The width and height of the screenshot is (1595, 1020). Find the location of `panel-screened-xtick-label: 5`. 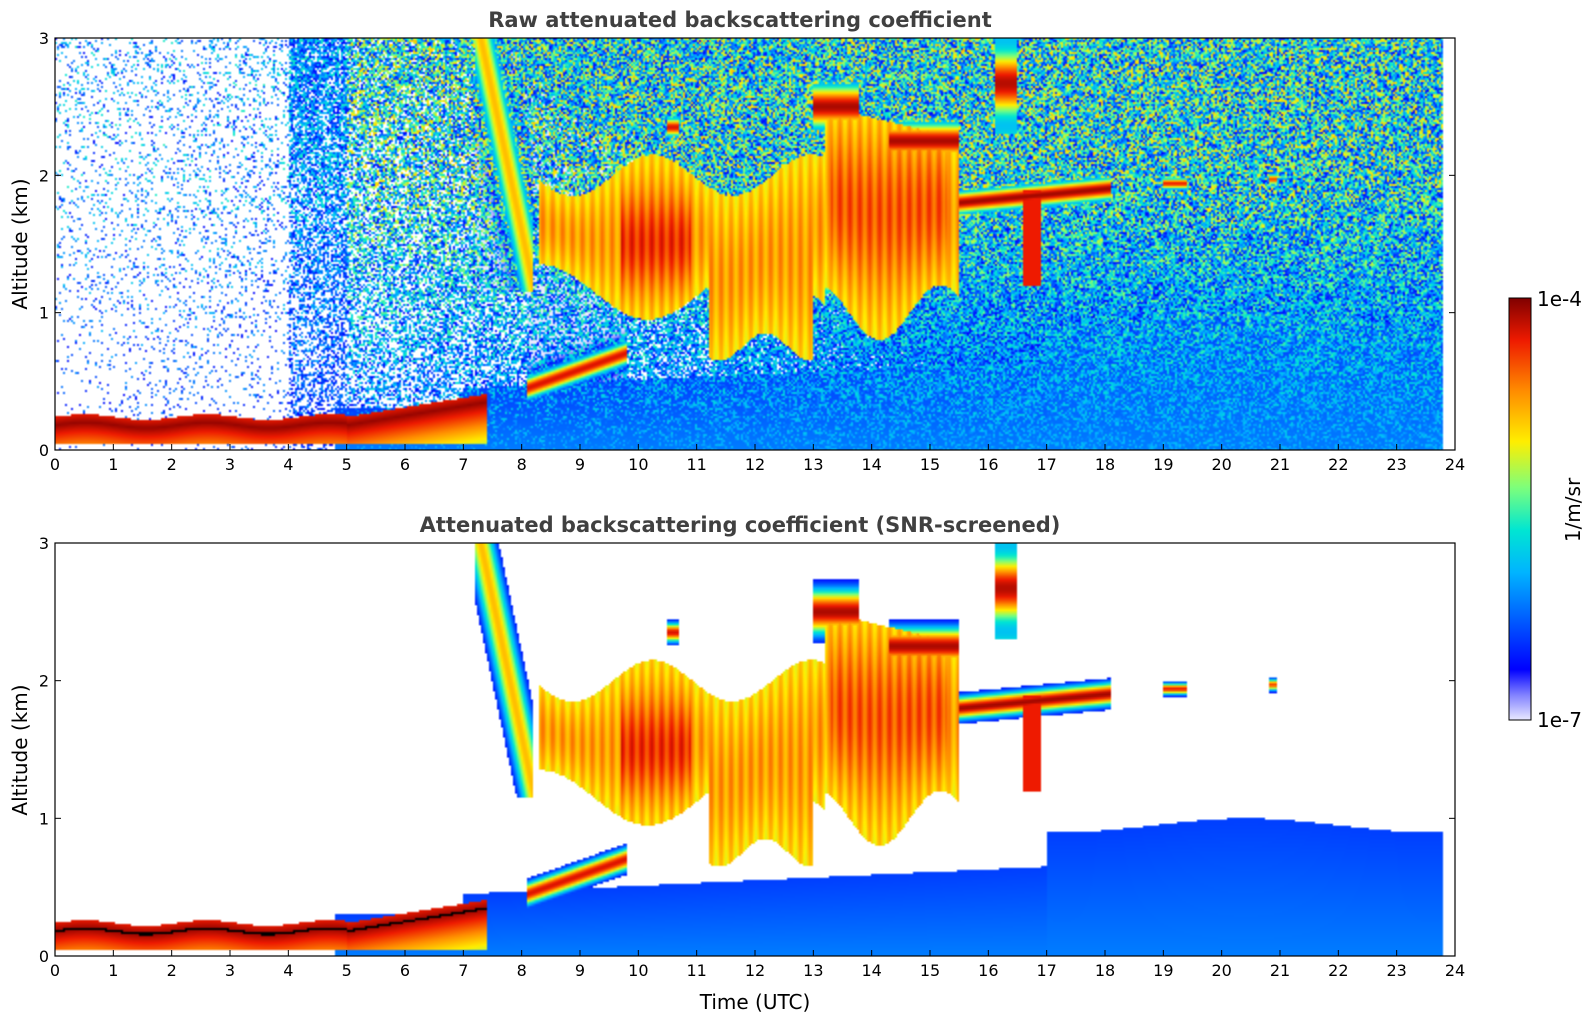

panel-screened-xtick-label: 5 is located at coordinates (347, 970).